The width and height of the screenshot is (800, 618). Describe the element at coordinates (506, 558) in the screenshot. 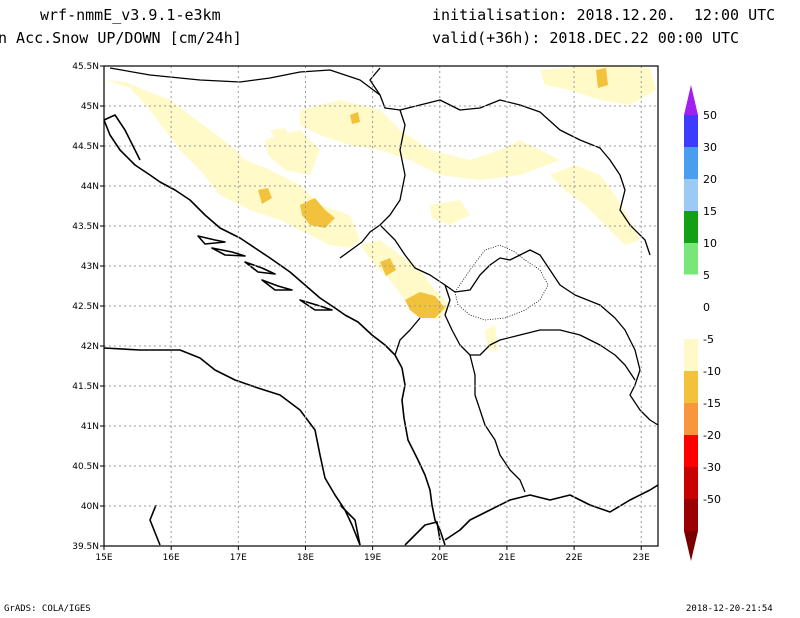

I see `lon-tick-label: 21E` at that location.